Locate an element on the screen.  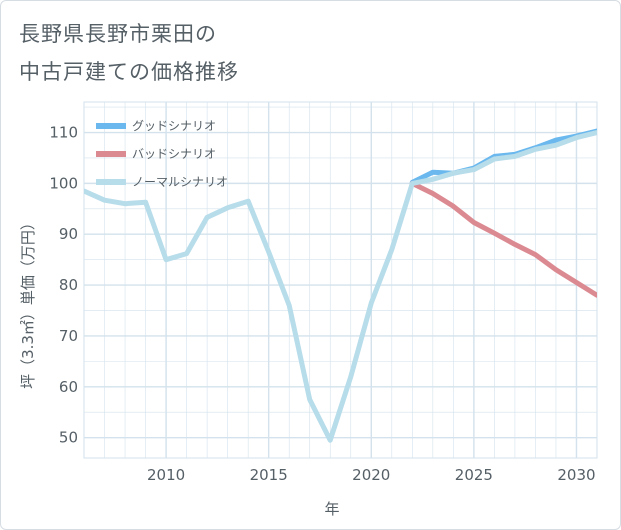
y-tick-label: 90 is located at coordinates (68, 234).